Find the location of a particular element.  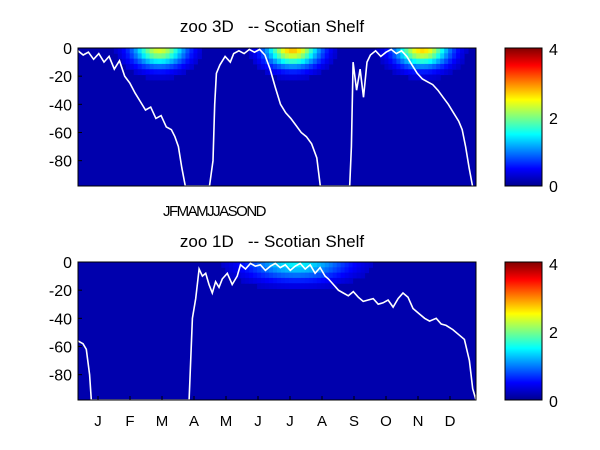

colorbar-tick-max: 4 is located at coordinates (553, 50).